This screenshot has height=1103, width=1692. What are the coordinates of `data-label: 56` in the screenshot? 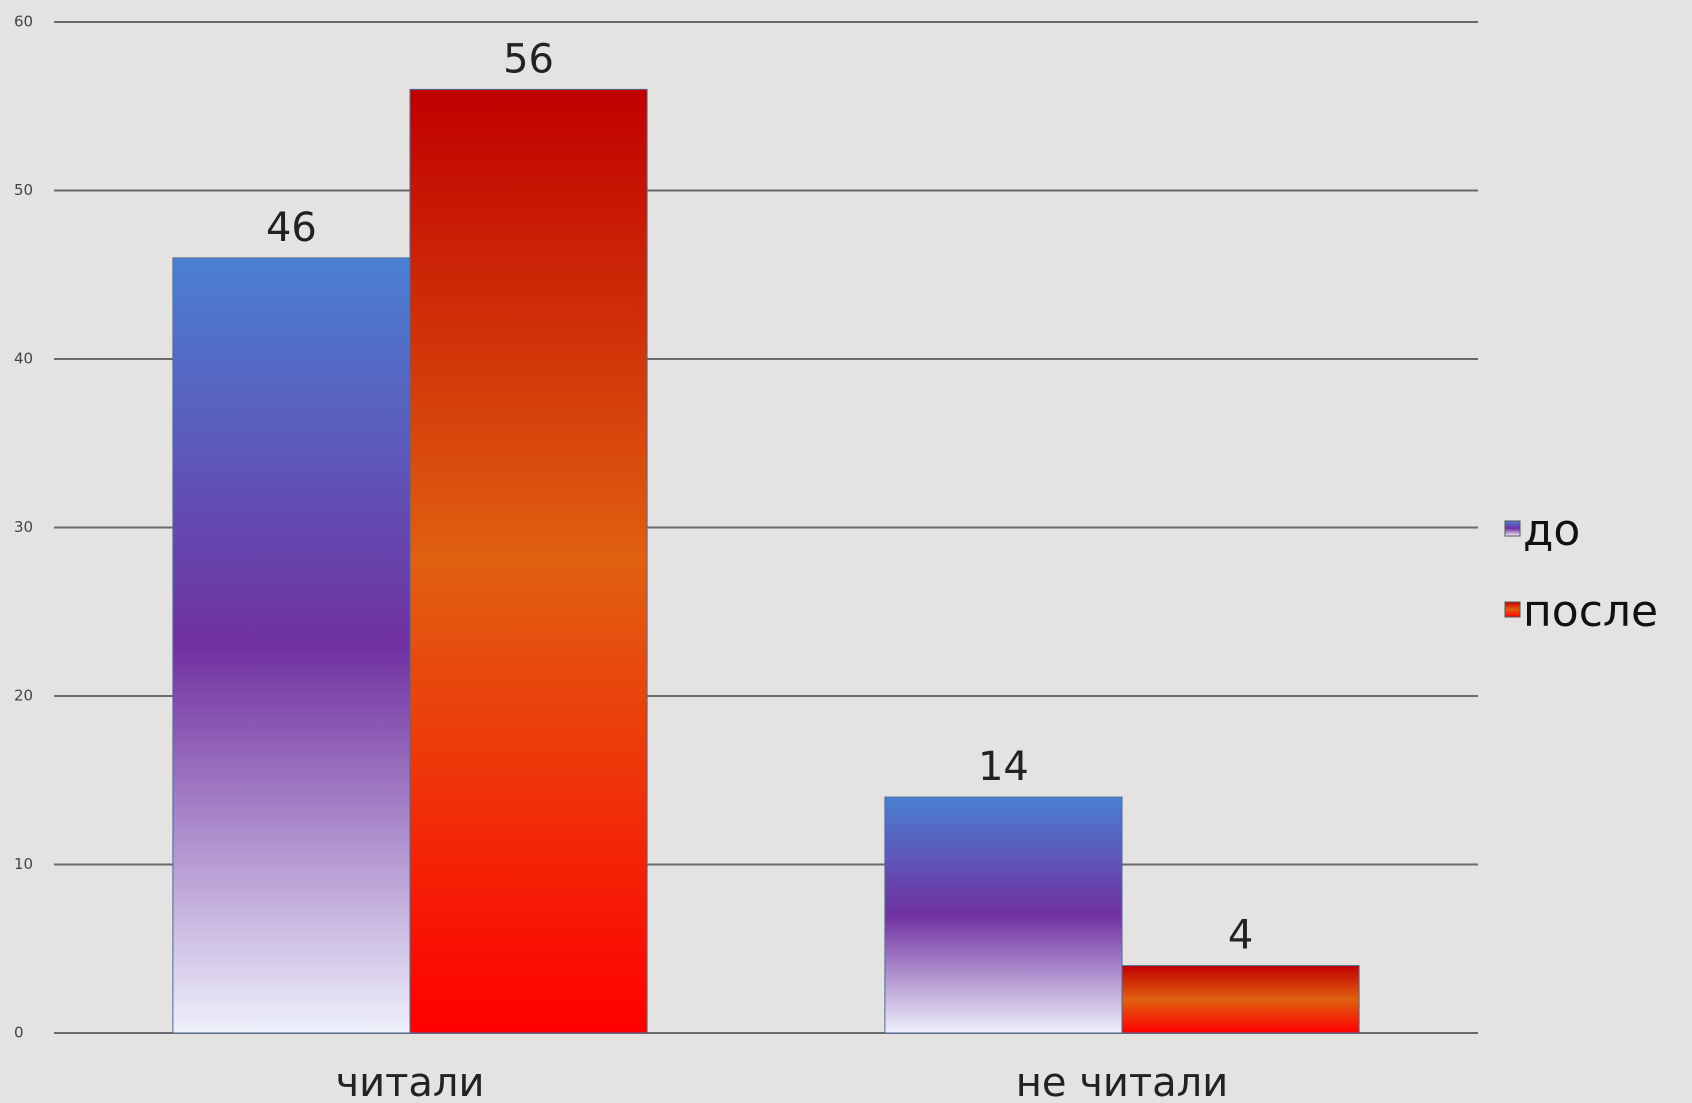 It's located at (528, 59).